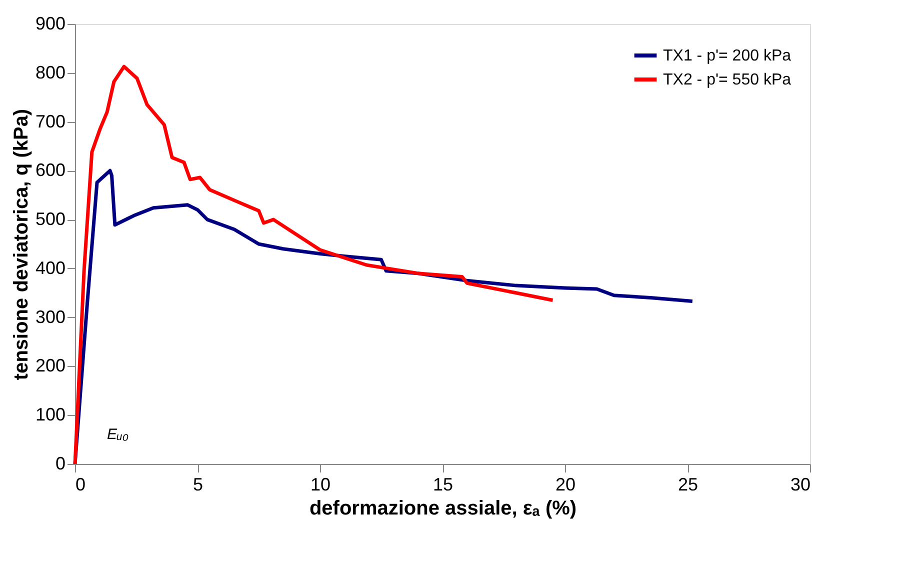 The width and height of the screenshot is (915, 561). What do you see at coordinates (565, 484) in the screenshot?
I see `x-tick-label: 20` at bounding box center [565, 484].